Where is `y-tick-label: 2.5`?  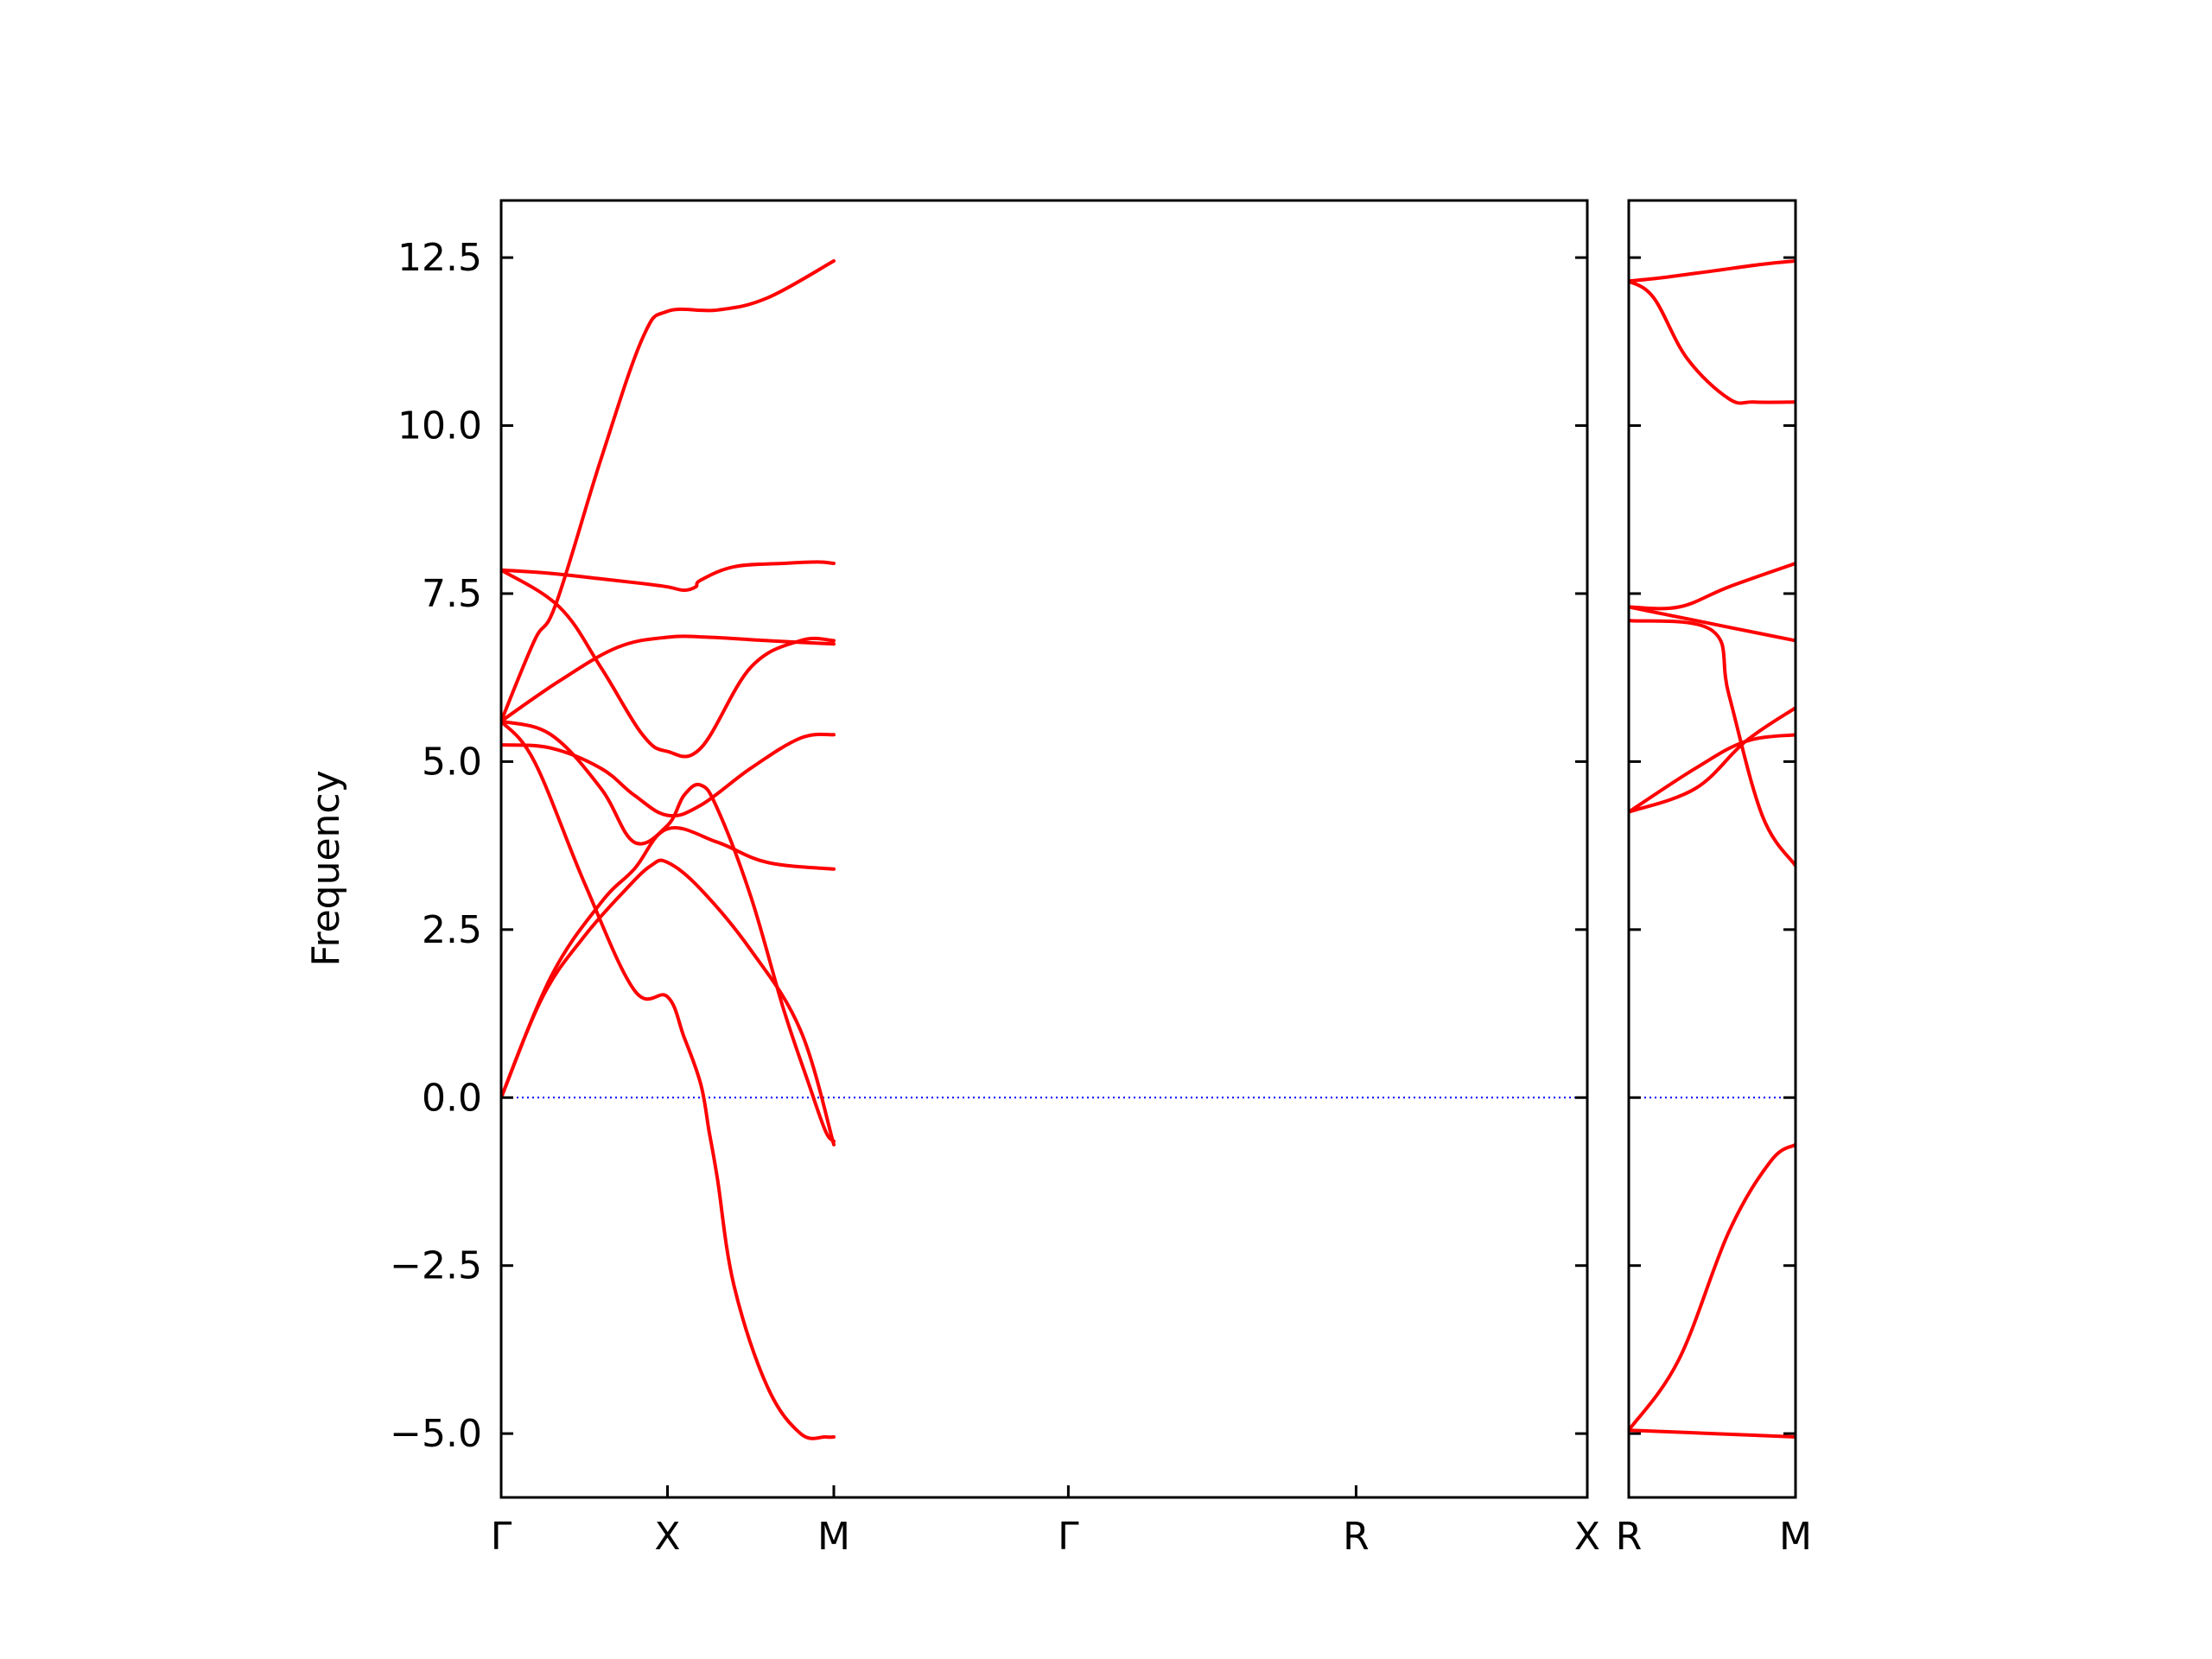
y-tick-label: 2.5 is located at coordinates (452, 930).